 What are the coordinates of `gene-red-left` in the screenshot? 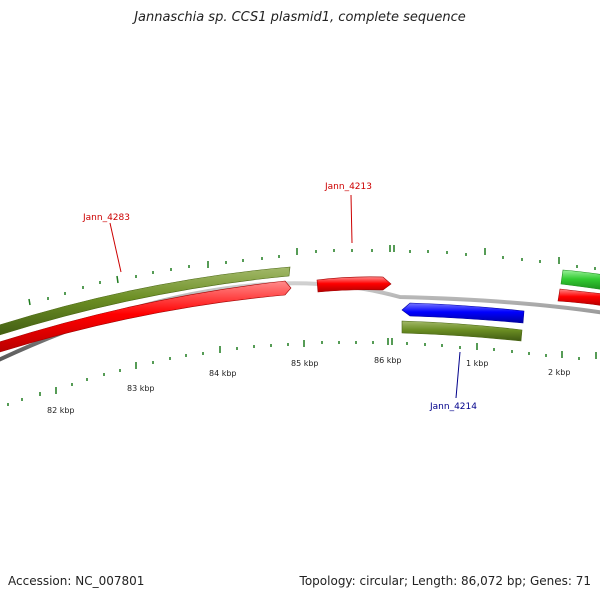 It's located at (146, 317).